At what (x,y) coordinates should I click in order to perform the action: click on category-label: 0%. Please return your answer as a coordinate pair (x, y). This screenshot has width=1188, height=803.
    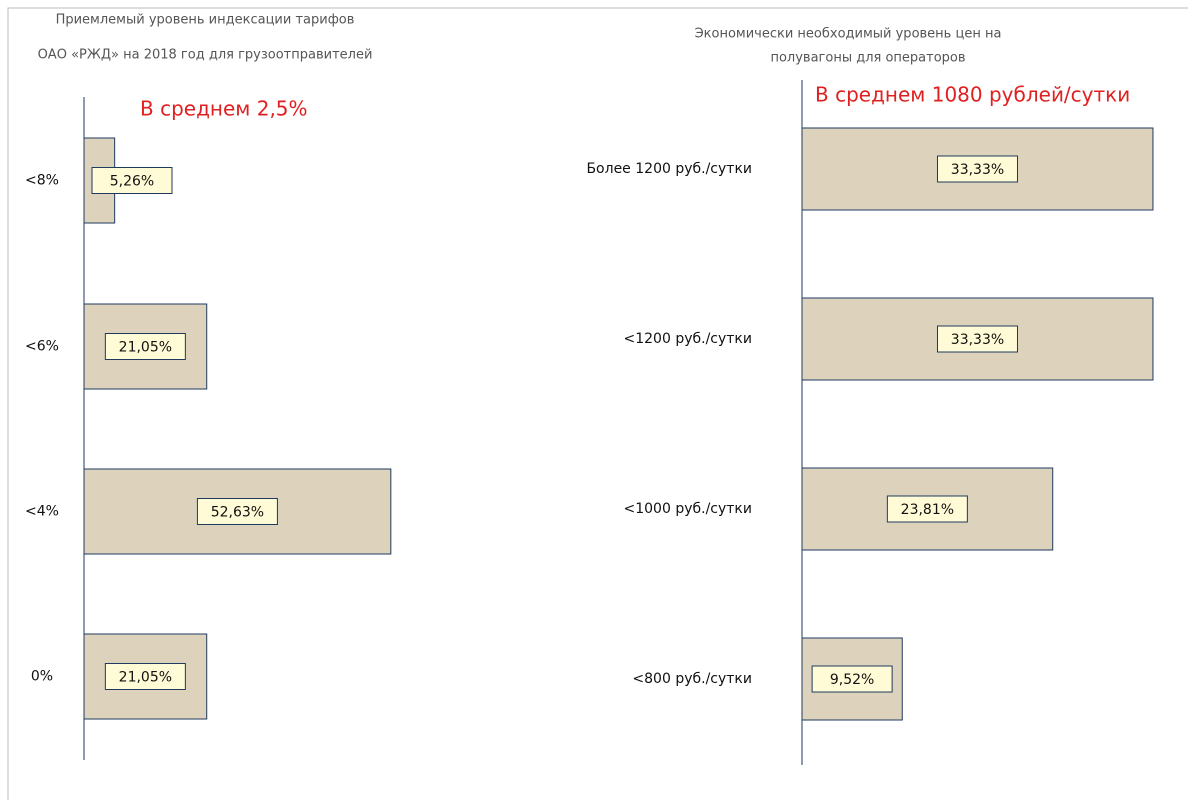
    Looking at the image, I should click on (42, 677).